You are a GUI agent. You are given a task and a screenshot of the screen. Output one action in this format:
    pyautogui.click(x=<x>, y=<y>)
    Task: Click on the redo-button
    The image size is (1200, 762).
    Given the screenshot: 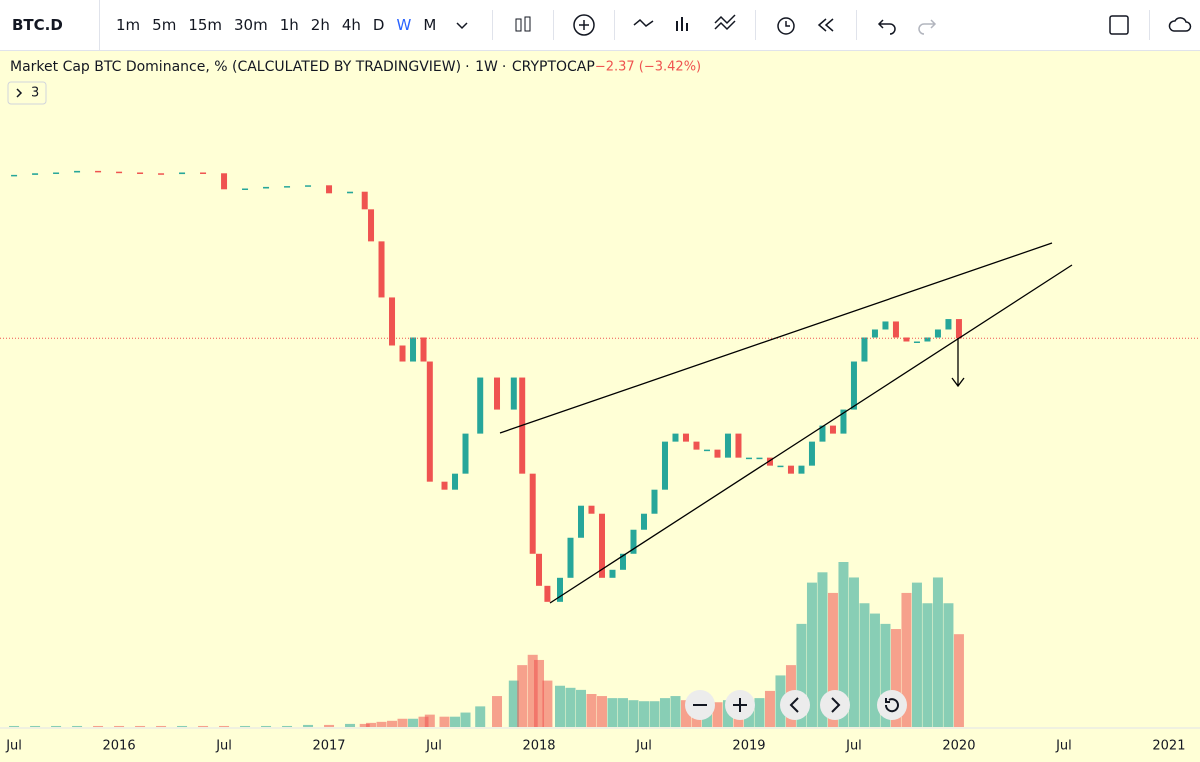 What is the action you would take?
    pyautogui.click(x=927, y=25)
    